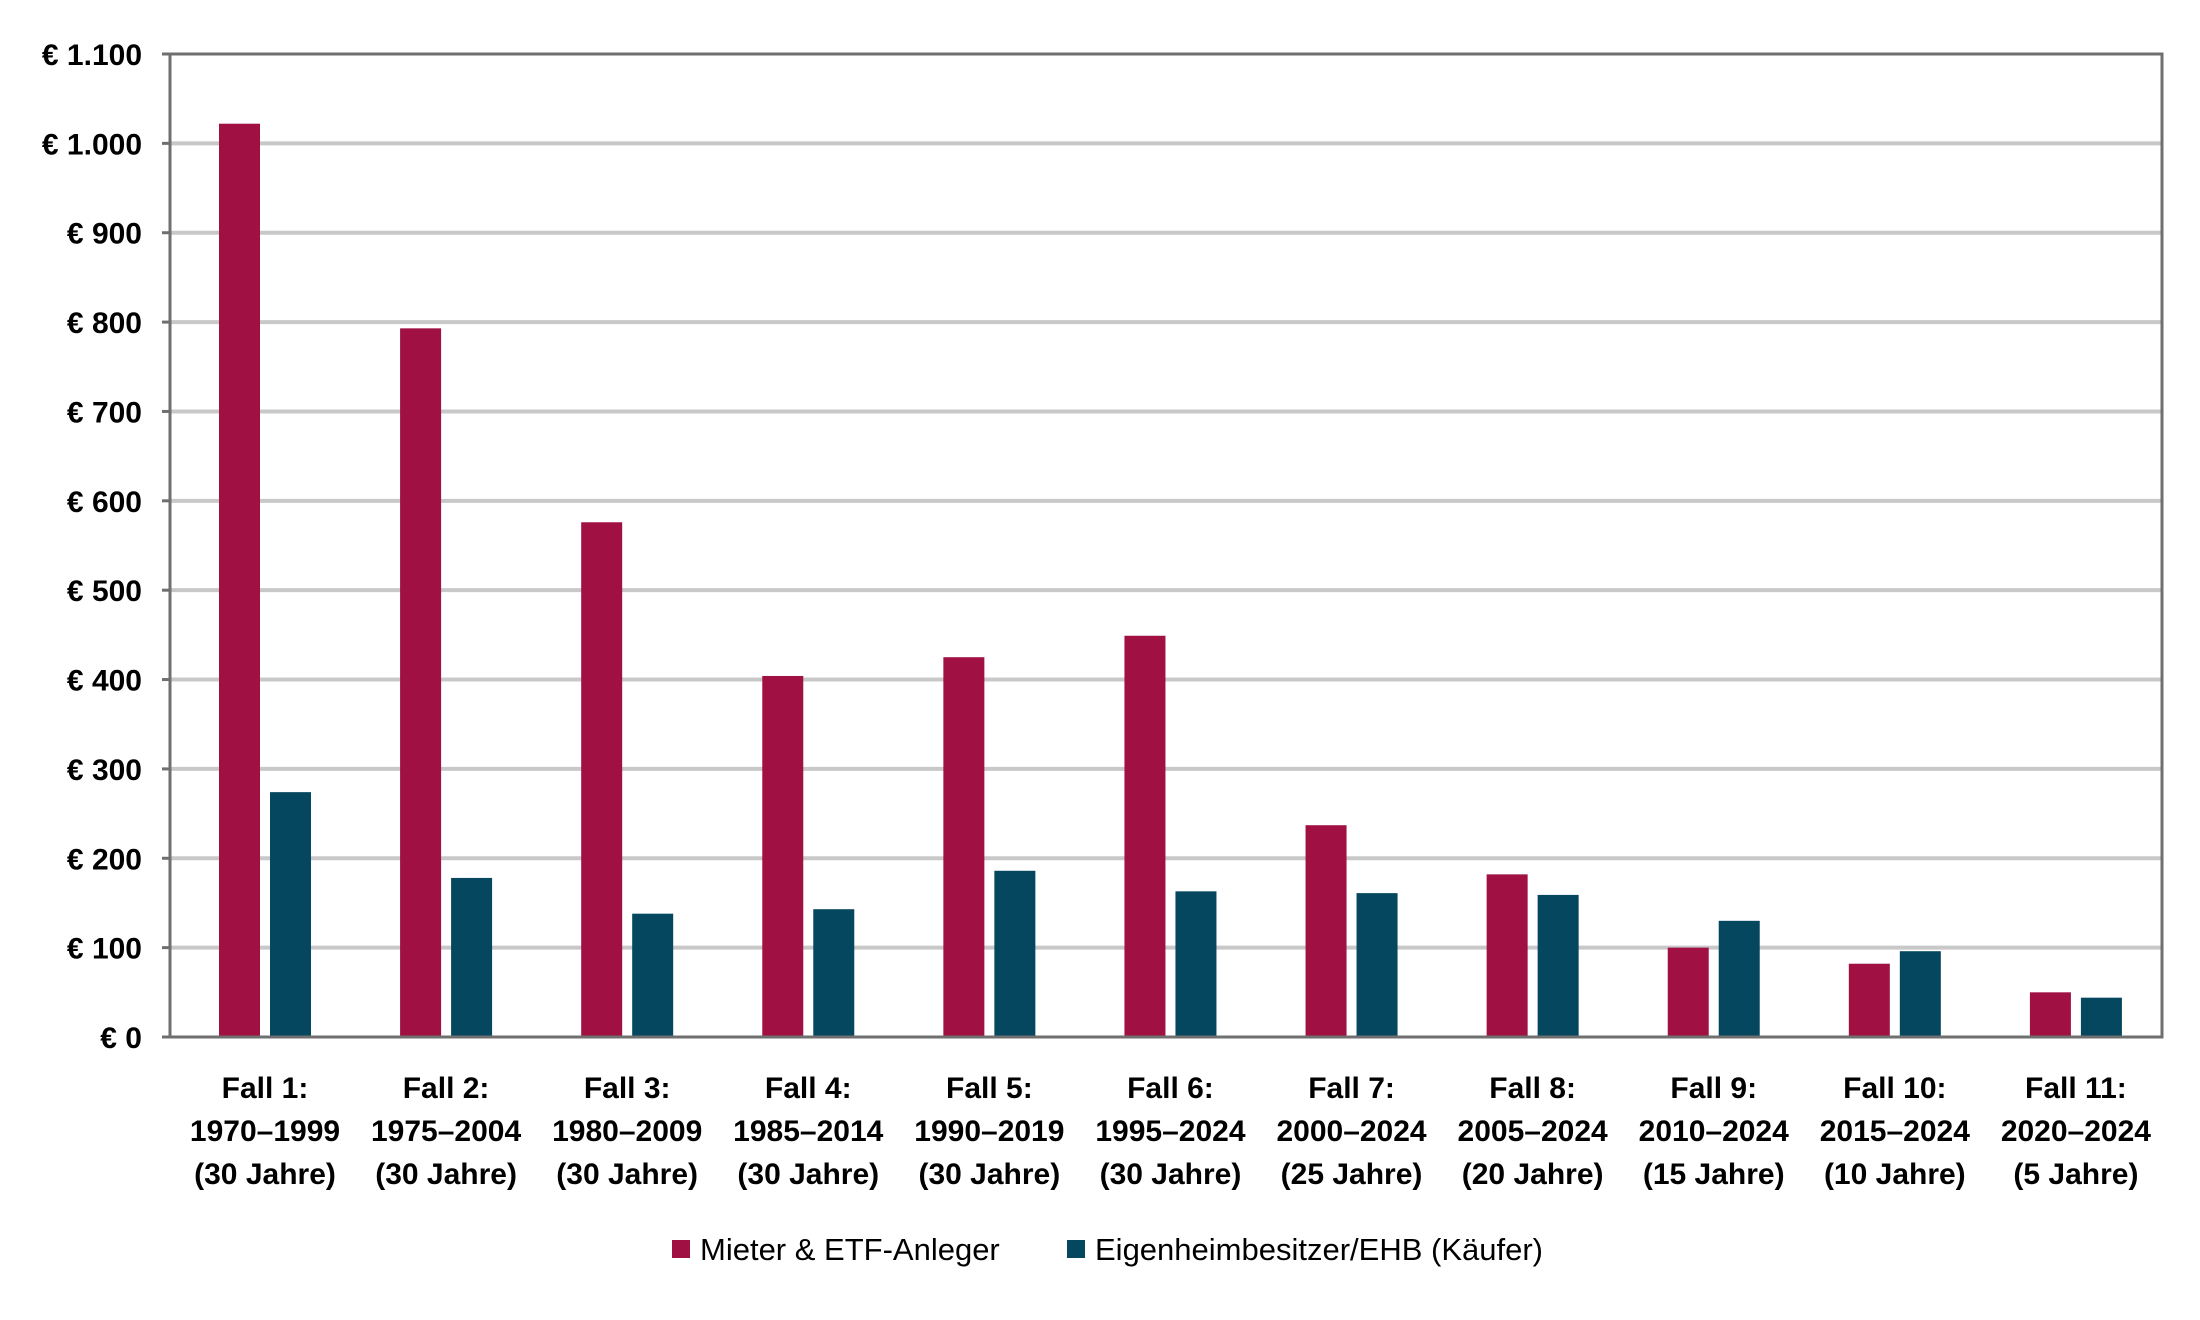 Image resolution: width=2200 pixels, height=1320 pixels. What do you see at coordinates (104, 770) in the screenshot?
I see `y-tick-label: € 300` at bounding box center [104, 770].